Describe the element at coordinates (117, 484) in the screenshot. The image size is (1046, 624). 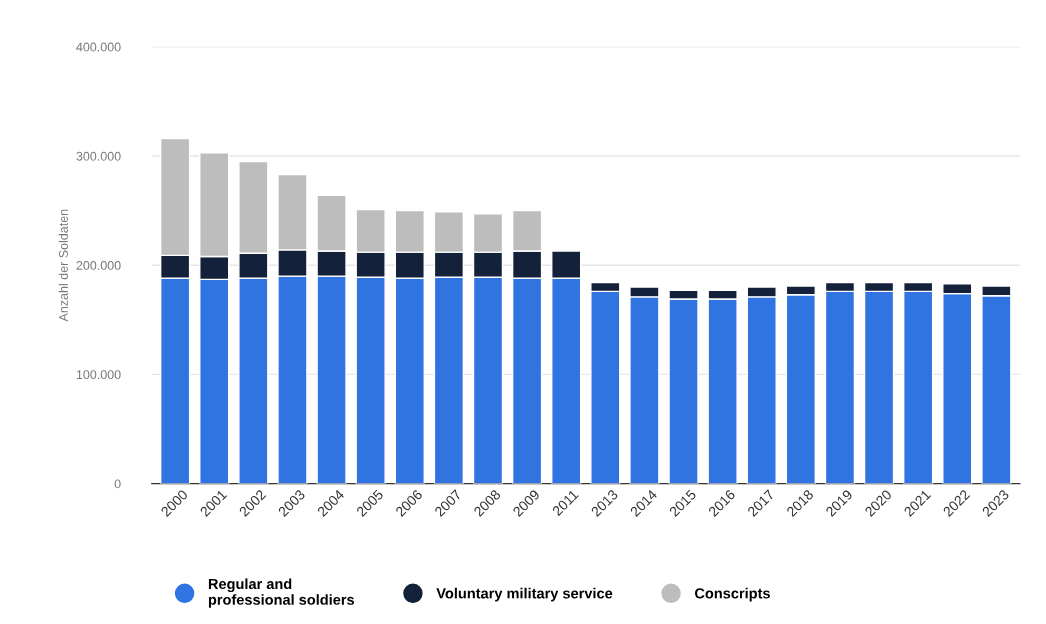
I see `y-tick-label: 0` at that location.